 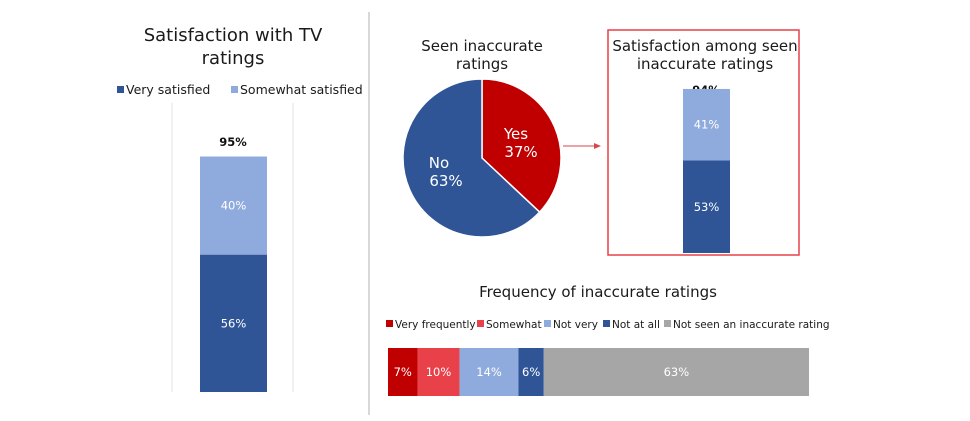 What do you see at coordinates (301, 89) in the screenshot?
I see `legend-label-somewhat-satisfied: Somewhat satisfied` at bounding box center [301, 89].